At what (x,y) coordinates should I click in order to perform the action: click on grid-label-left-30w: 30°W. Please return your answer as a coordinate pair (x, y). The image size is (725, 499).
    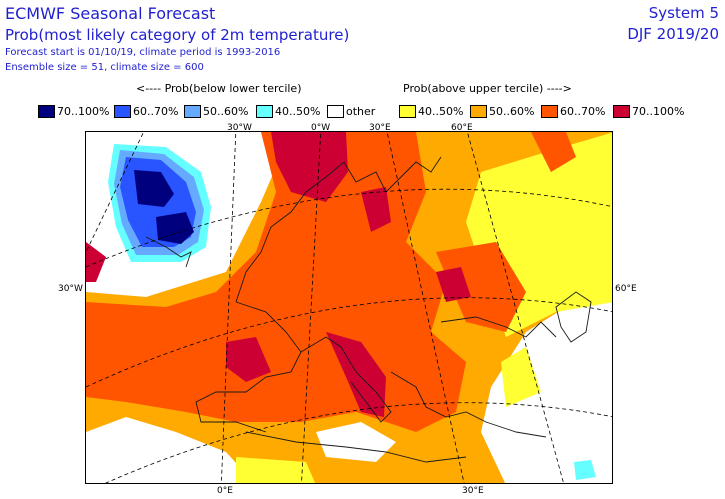
    Looking at the image, I should click on (70, 289).